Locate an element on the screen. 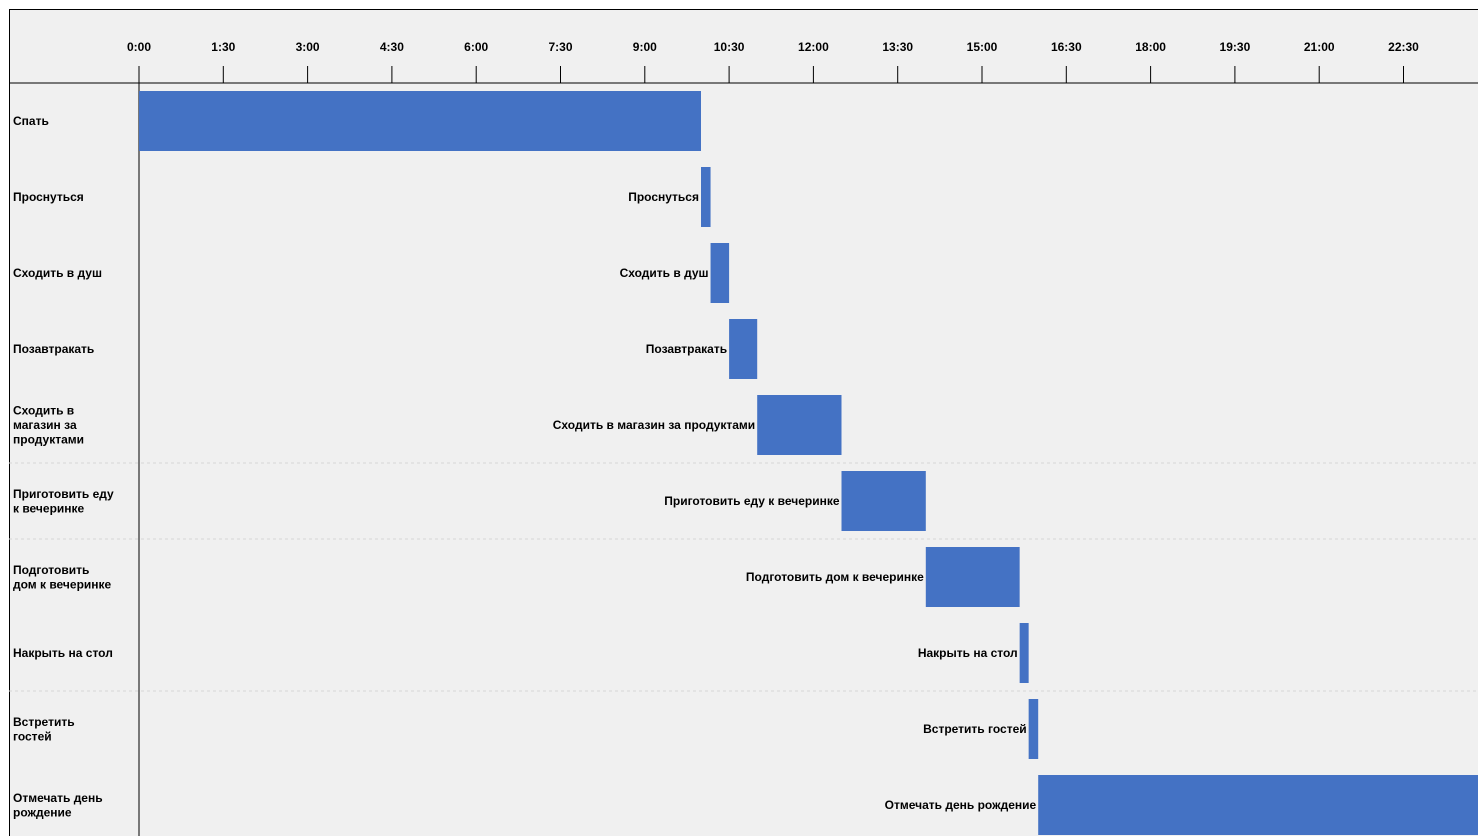 This screenshot has width=1478, height=836. row-label-line: Накрыть на стол is located at coordinates (63, 653).